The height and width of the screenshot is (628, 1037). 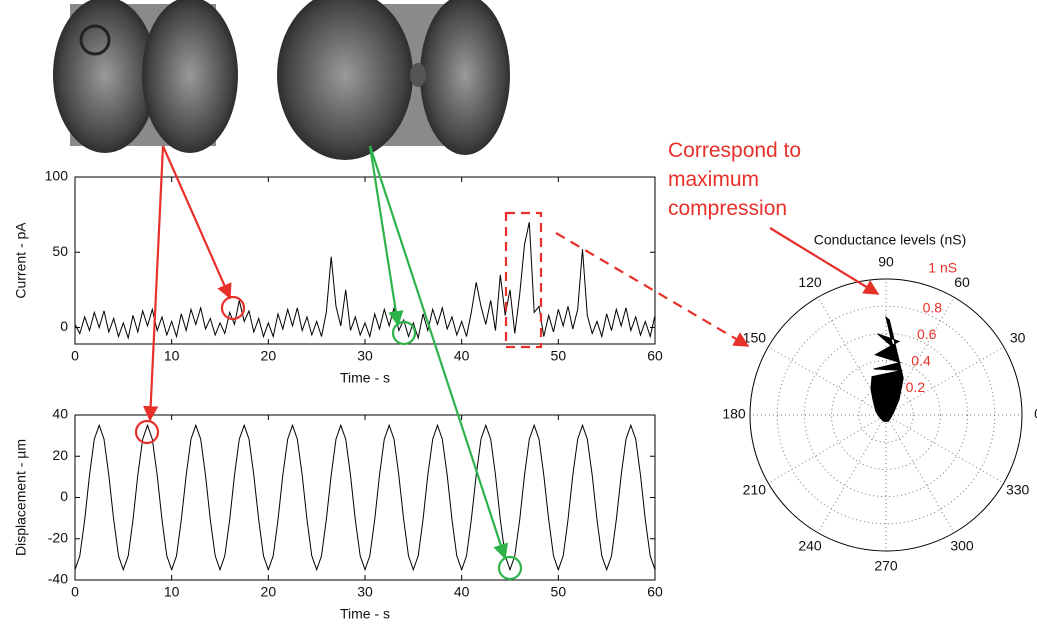 I want to click on y-tick-label: -40, so click(x=58, y=579).